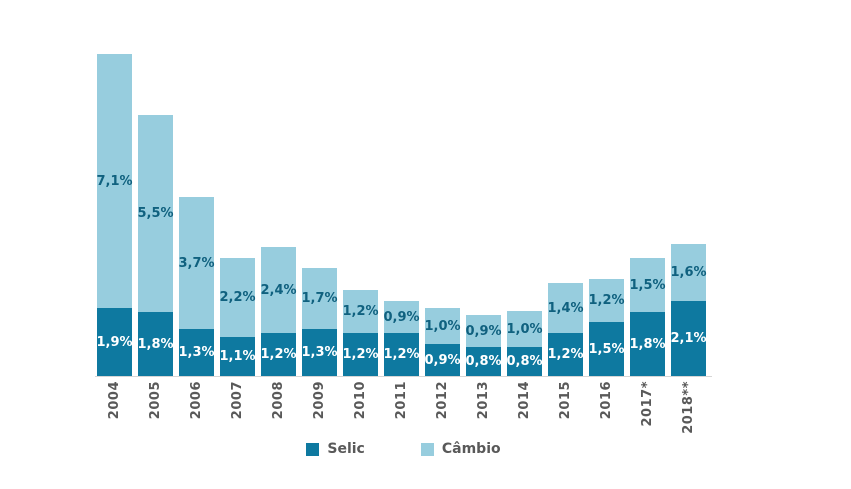  I want to click on year-label: 2010, so click(360, 400).